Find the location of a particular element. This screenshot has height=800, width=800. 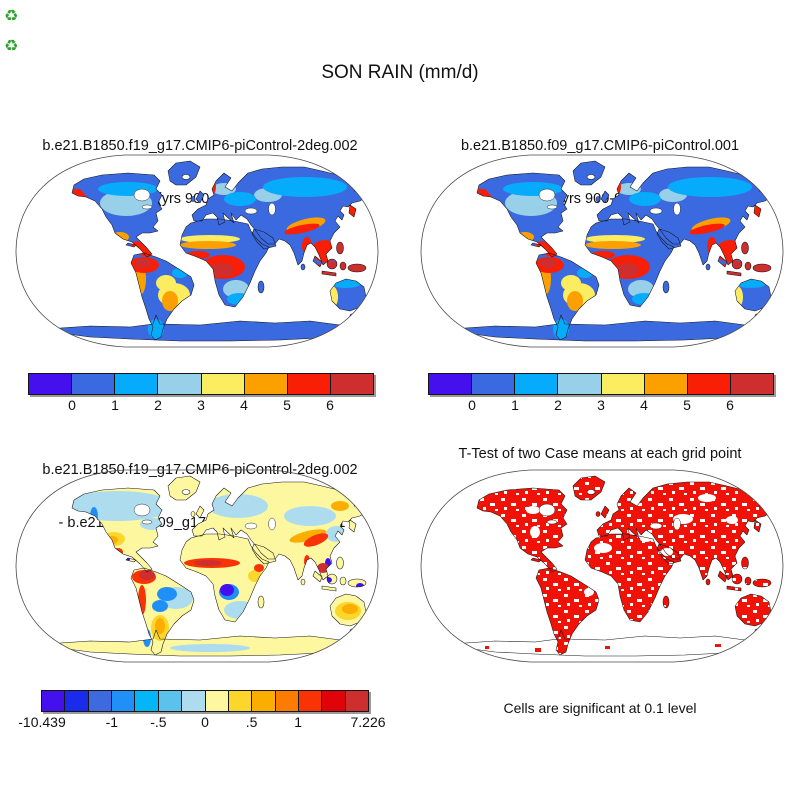

colorbar-difference: -10.439 -1 -.5 0 .5 1 7.226 is located at coordinates (202, 710).